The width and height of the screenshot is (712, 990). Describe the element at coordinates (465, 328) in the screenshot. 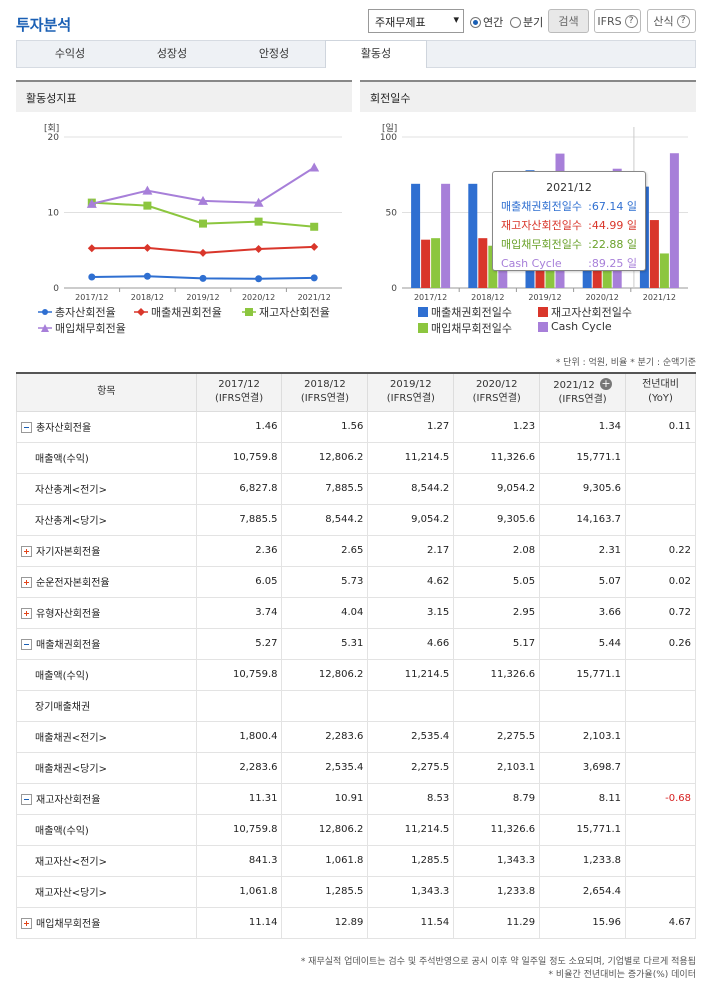

I see `legend-item: 매입채무회전일수` at that location.